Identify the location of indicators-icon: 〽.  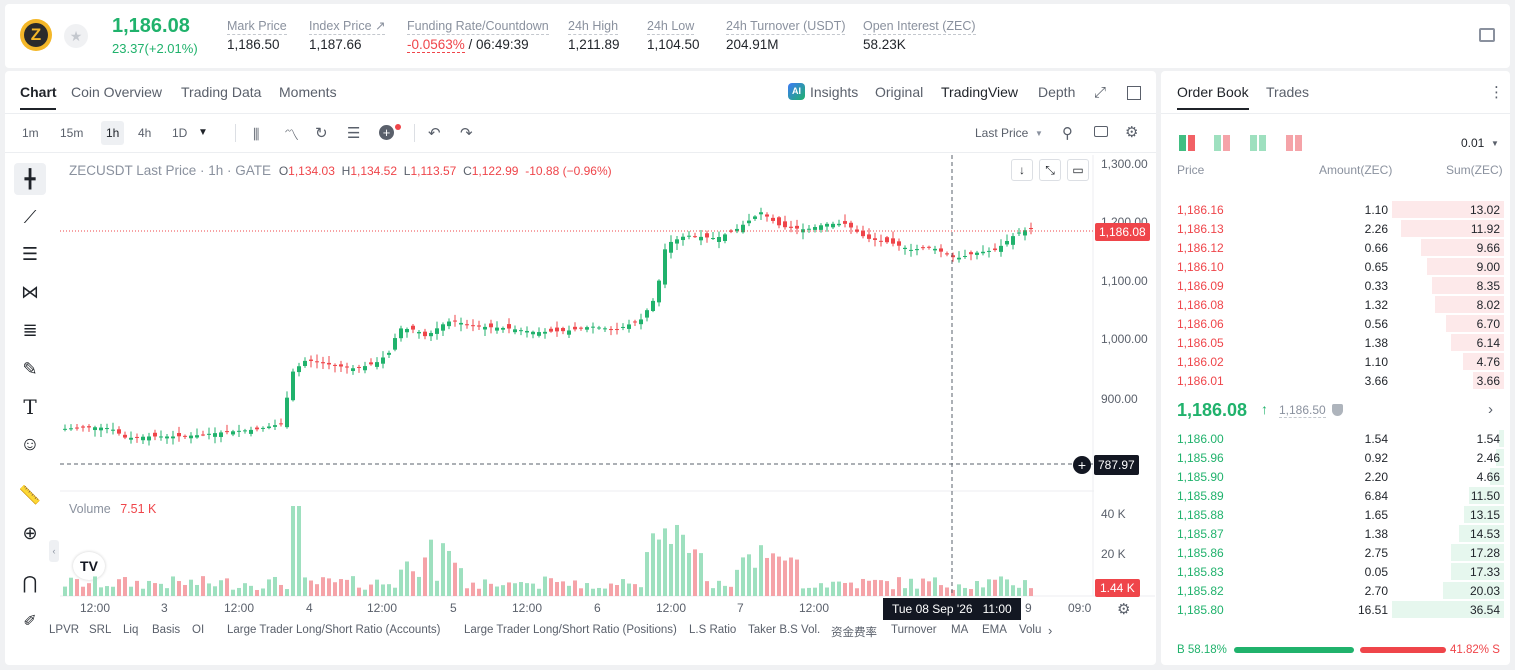
(292, 135).